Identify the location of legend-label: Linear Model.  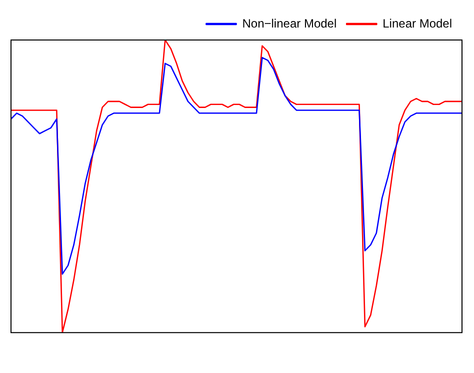
(417, 23).